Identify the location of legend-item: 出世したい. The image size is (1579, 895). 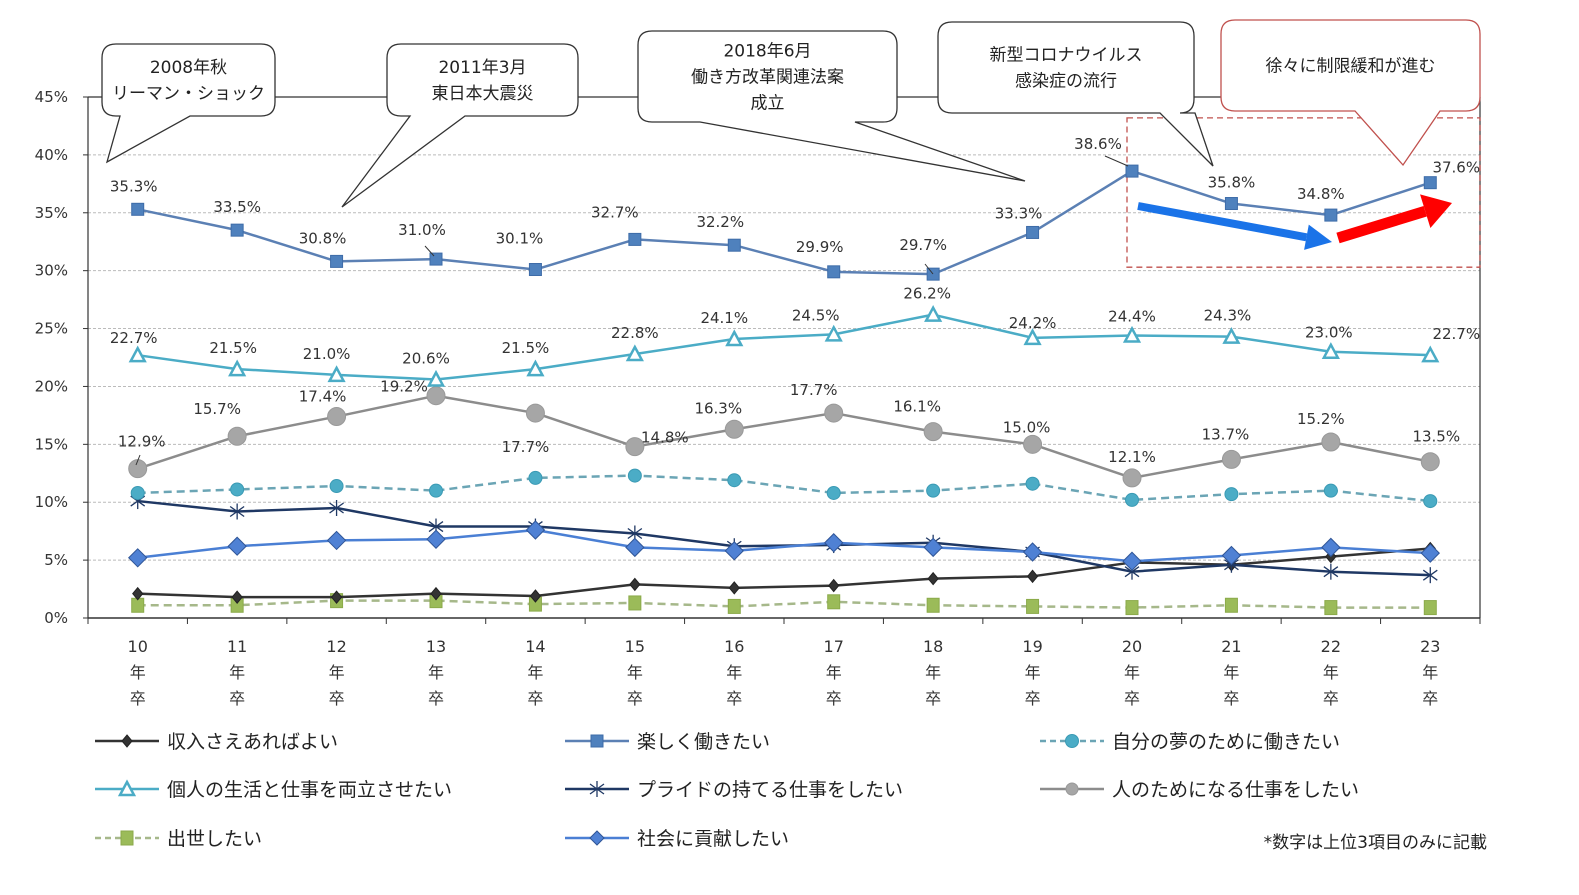
(178, 839).